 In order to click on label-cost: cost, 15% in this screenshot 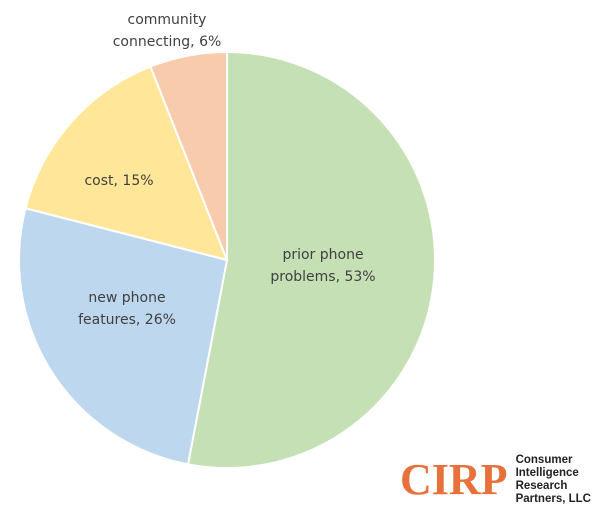, I will do `click(118, 181)`.